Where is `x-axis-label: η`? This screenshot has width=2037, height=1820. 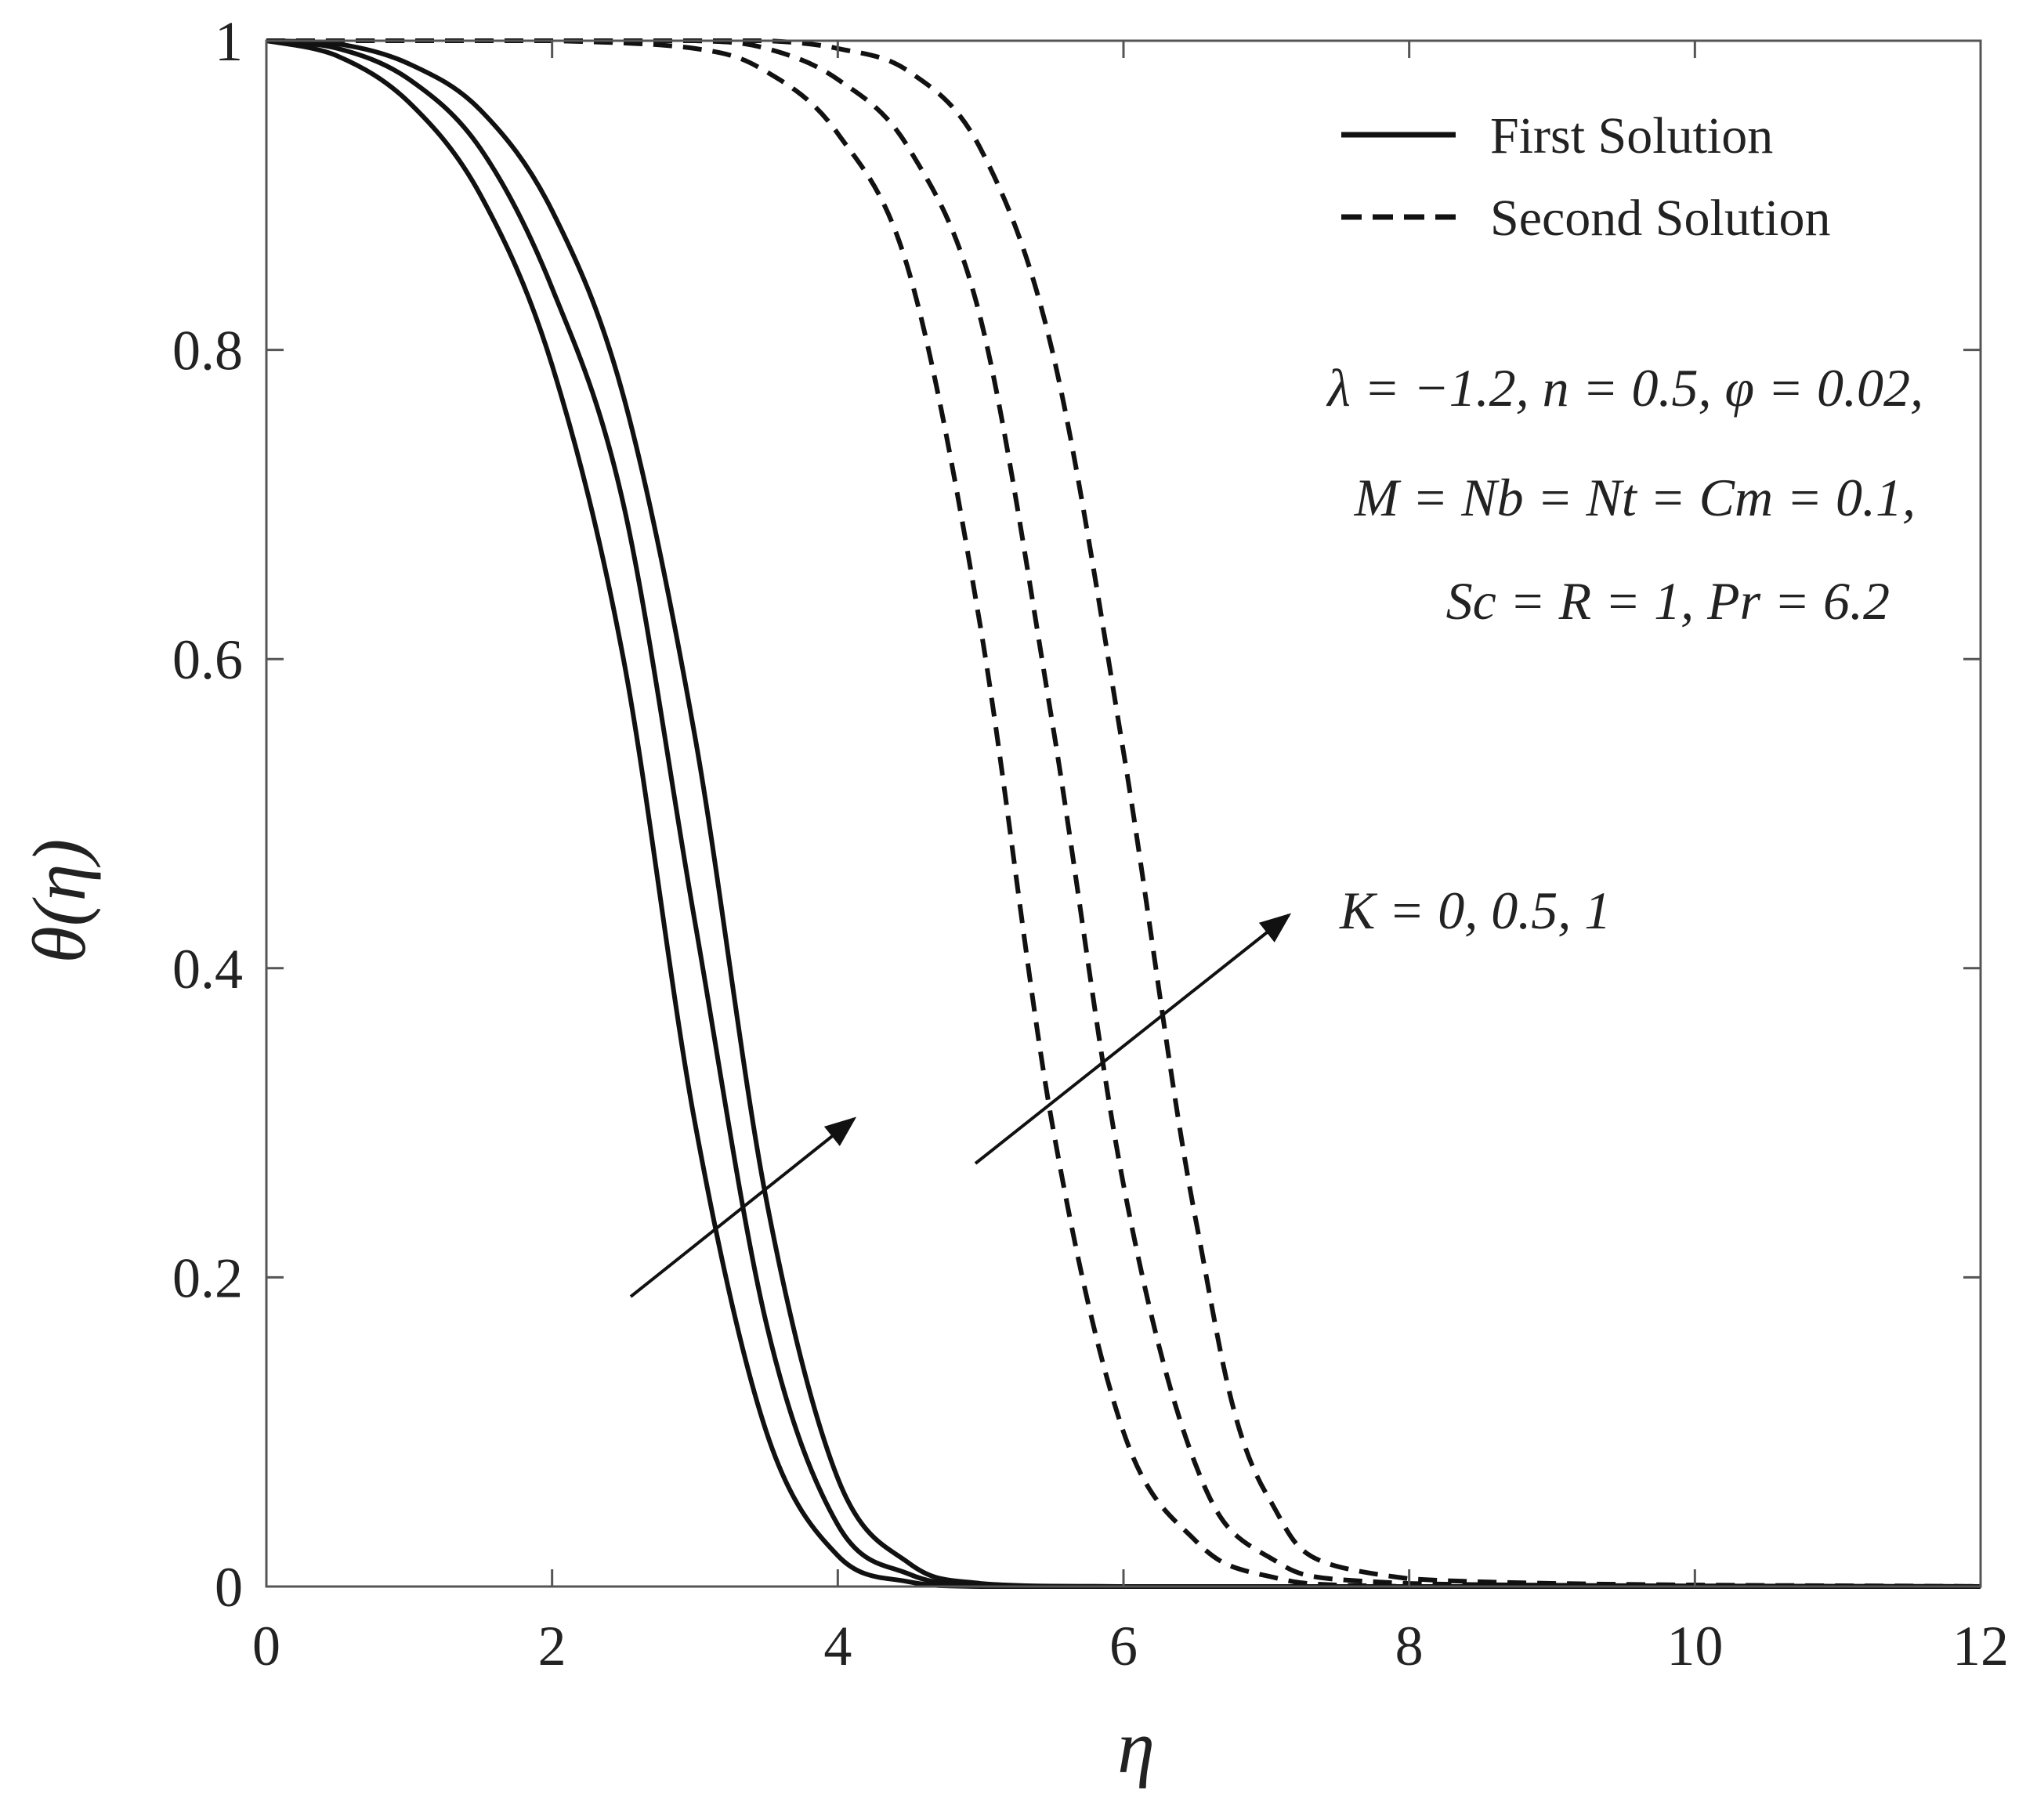 x-axis-label: η is located at coordinates (1136, 1747).